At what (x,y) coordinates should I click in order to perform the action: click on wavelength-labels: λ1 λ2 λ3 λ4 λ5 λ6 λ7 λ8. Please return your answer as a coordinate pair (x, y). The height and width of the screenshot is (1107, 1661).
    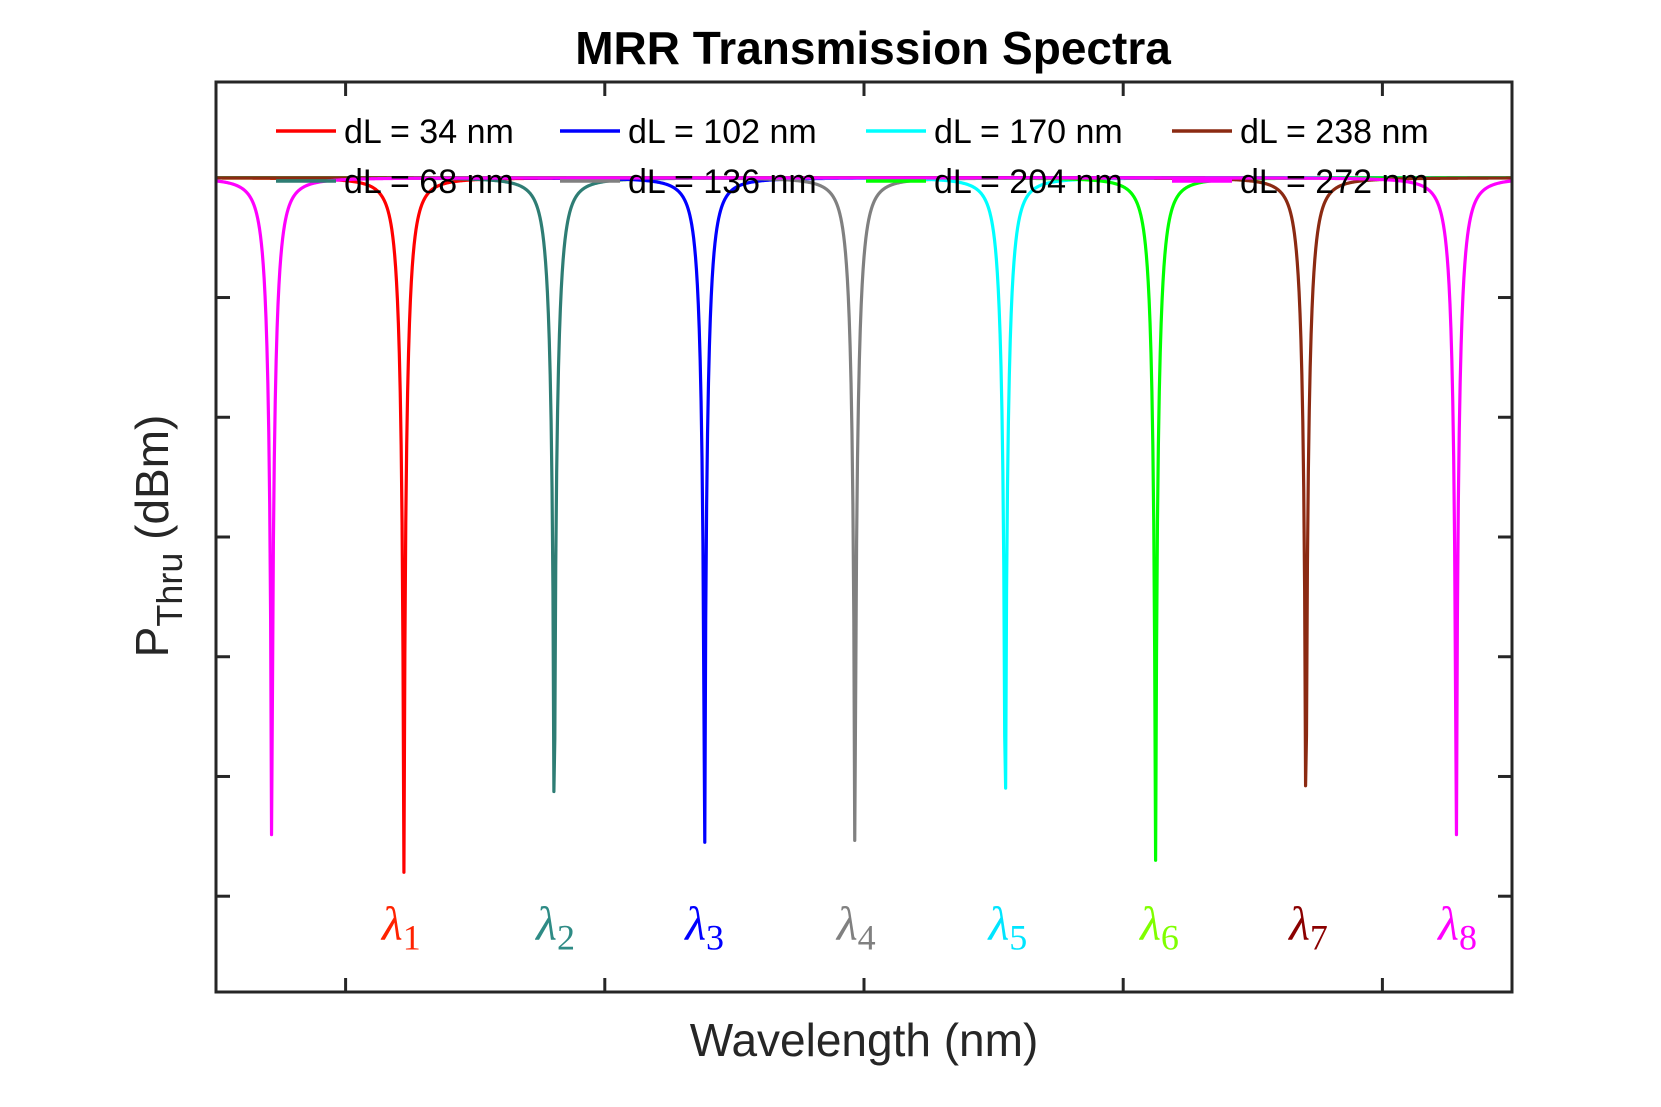
    Looking at the image, I should click on (928, 927).